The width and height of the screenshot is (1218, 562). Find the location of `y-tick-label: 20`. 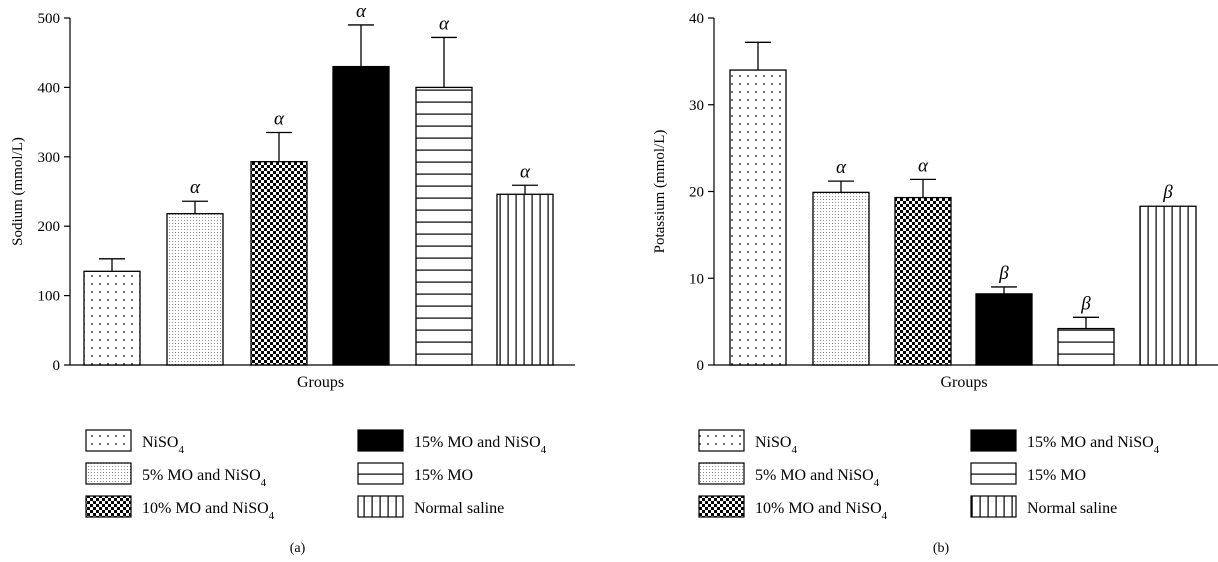

y-tick-label: 20 is located at coordinates (696, 193).